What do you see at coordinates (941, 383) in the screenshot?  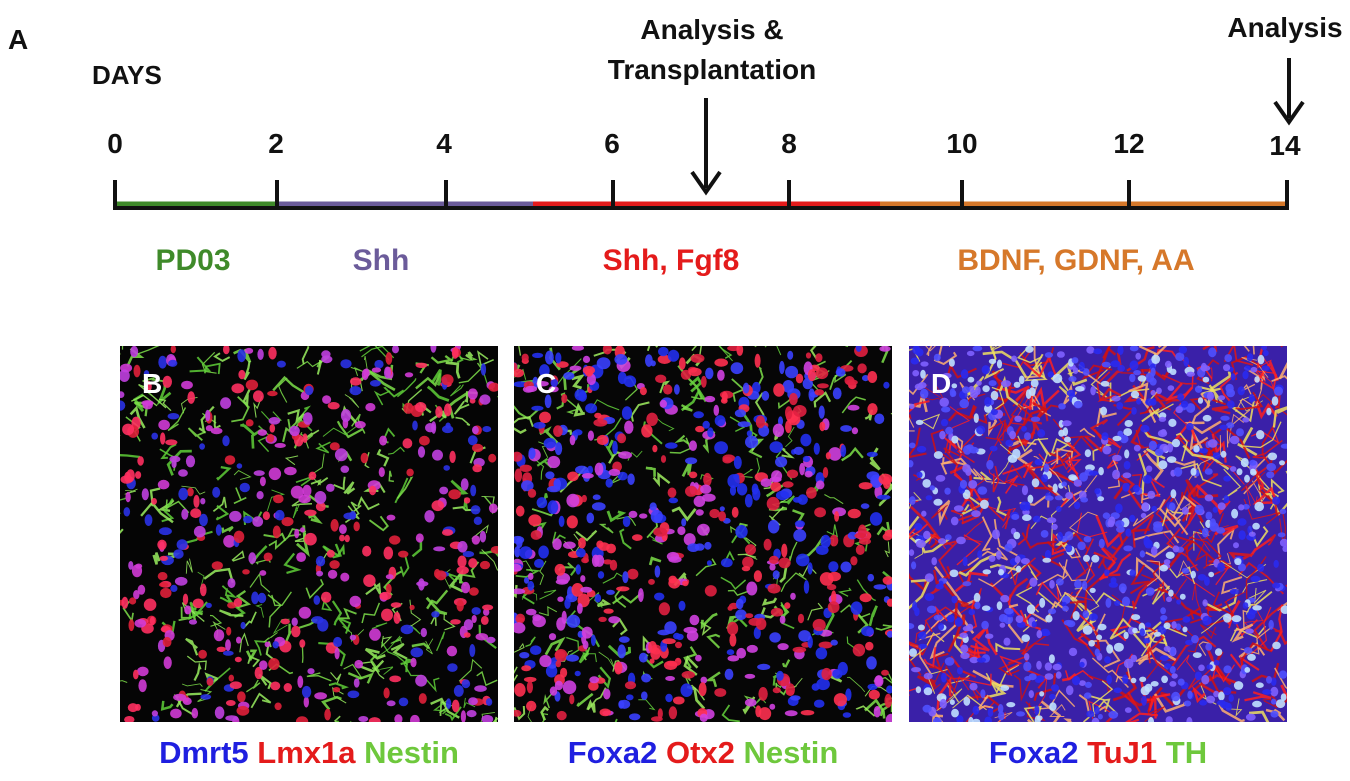 I see `panel-d-letter: D` at bounding box center [941, 383].